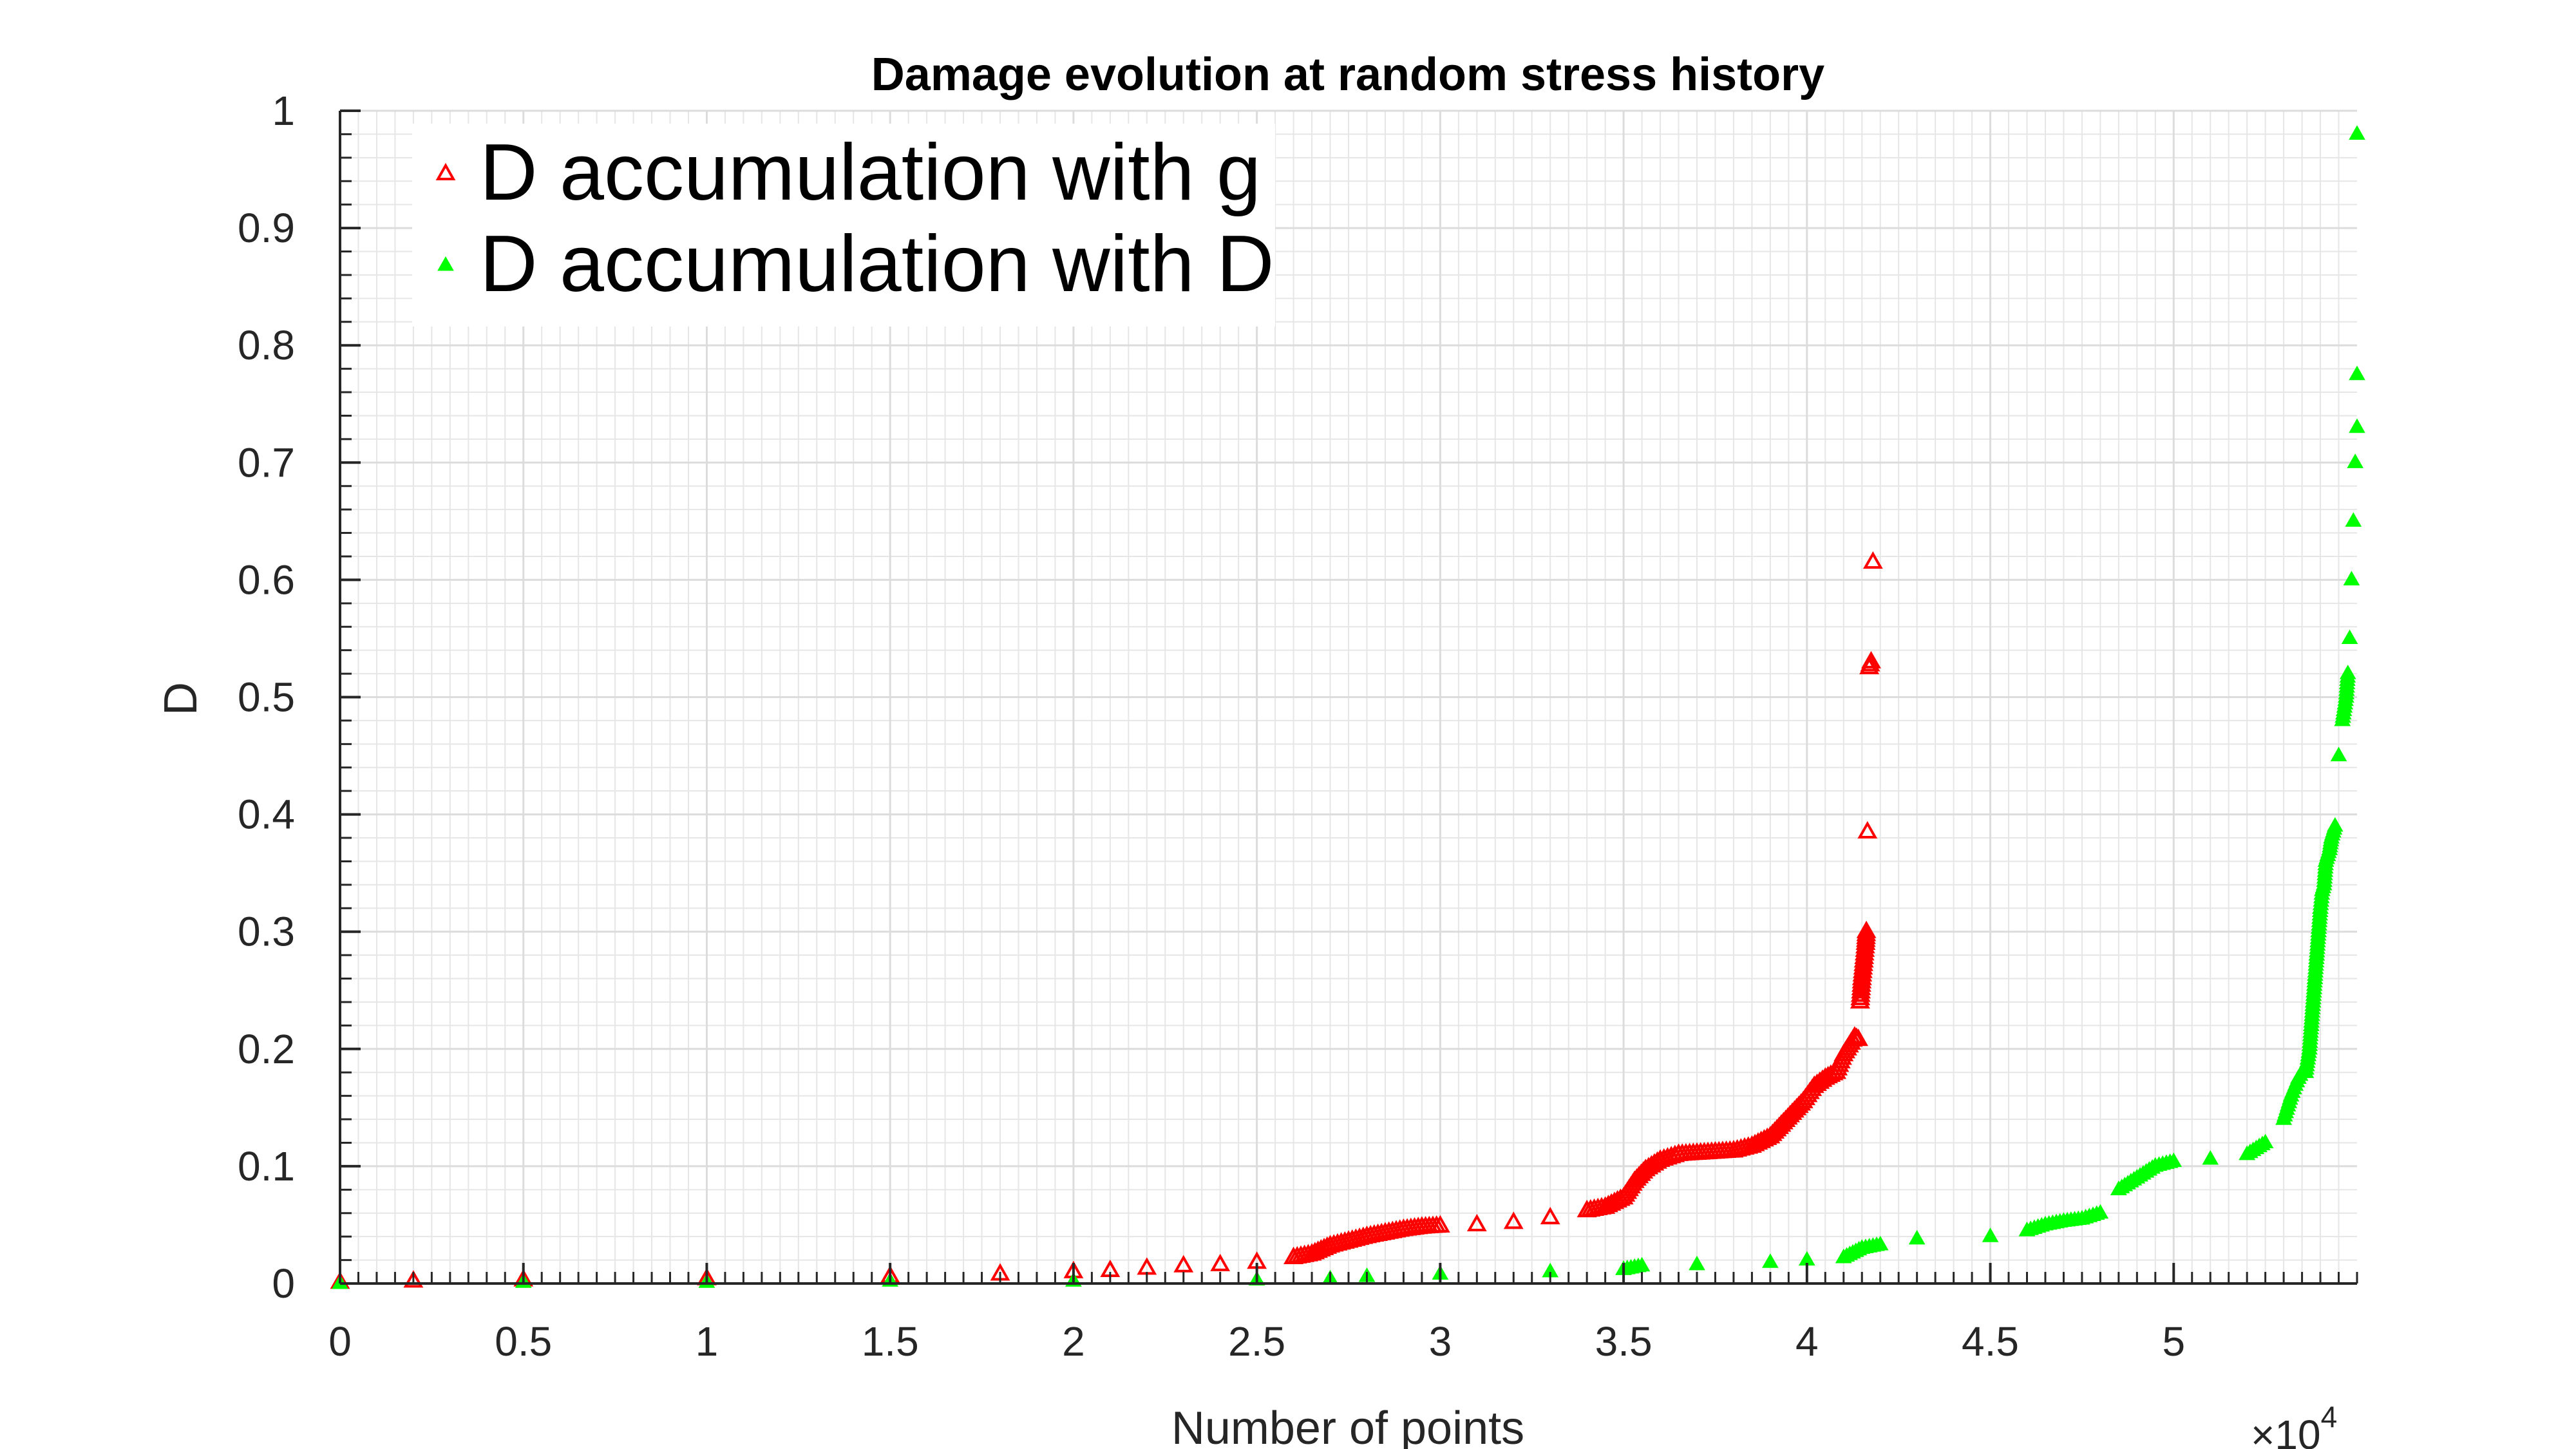 This screenshot has width=2576, height=1449. I want to click on x-tick-label: 4.5, so click(1991, 1341).